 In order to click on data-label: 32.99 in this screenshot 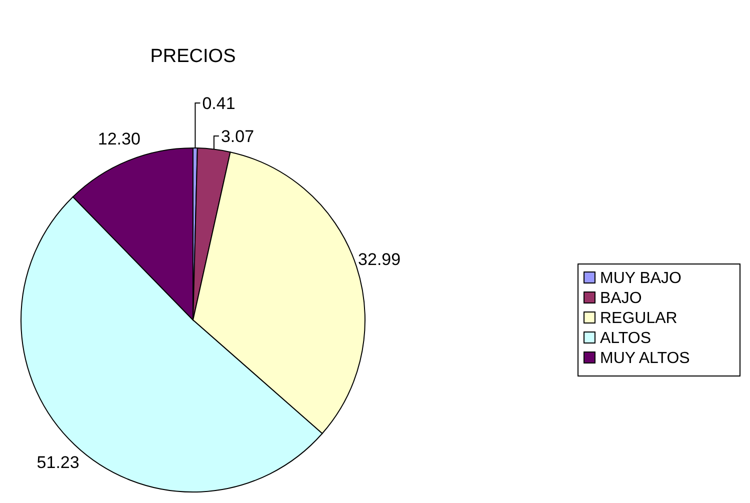, I will do `click(379, 260)`.